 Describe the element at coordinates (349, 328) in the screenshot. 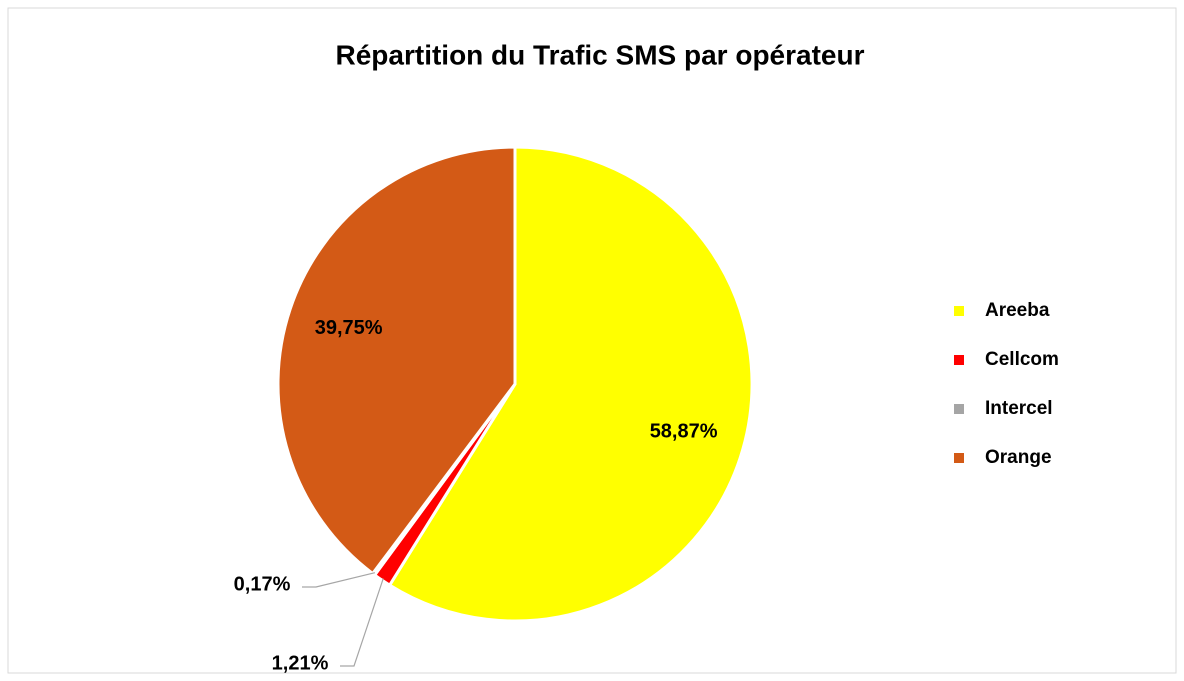

I see `data-label: 39,75%` at that location.